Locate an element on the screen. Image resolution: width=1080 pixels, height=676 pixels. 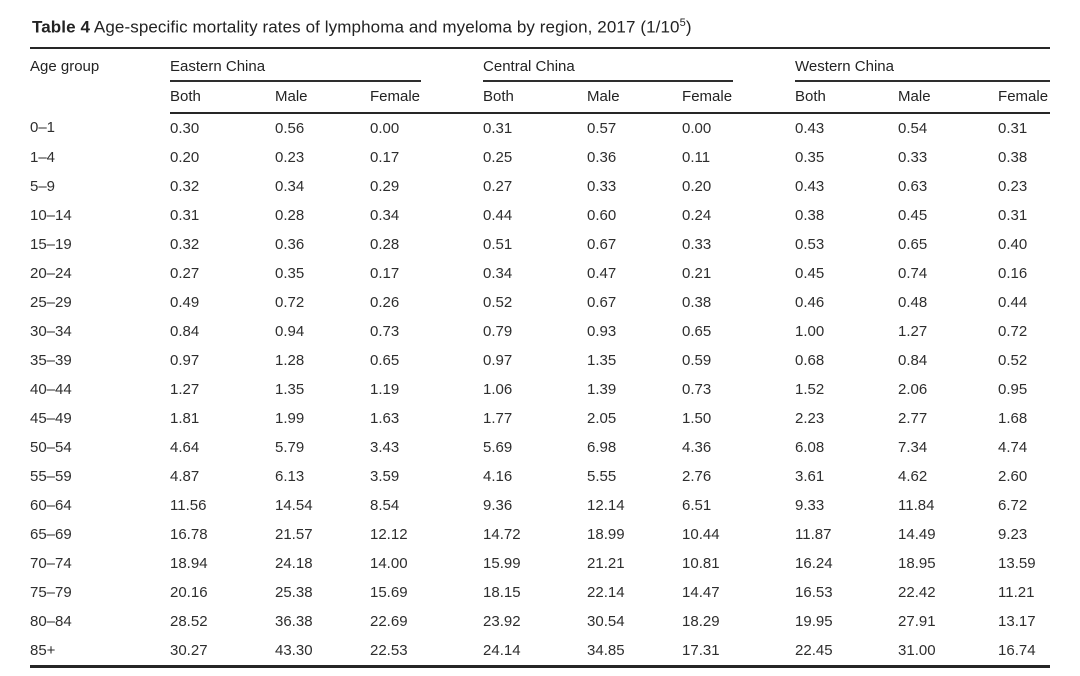
cell-western-both: 9.33 is located at coordinates (810, 505).